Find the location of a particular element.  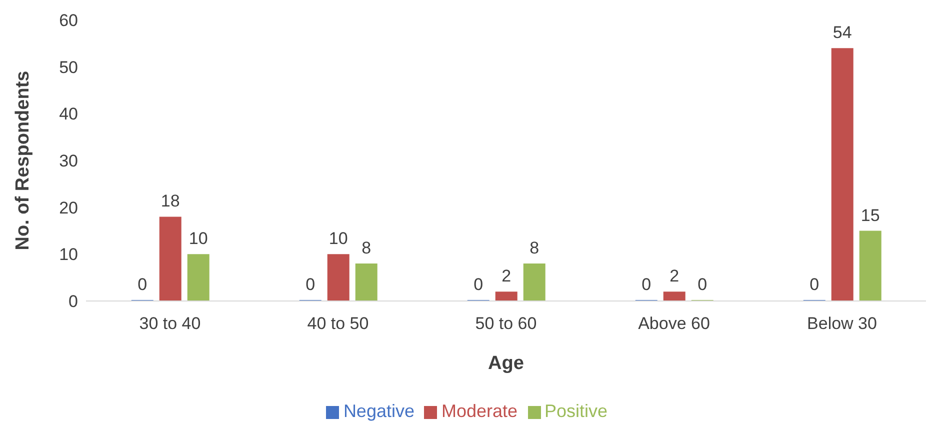

x-tick-label: Below 30 is located at coordinates (842, 324).